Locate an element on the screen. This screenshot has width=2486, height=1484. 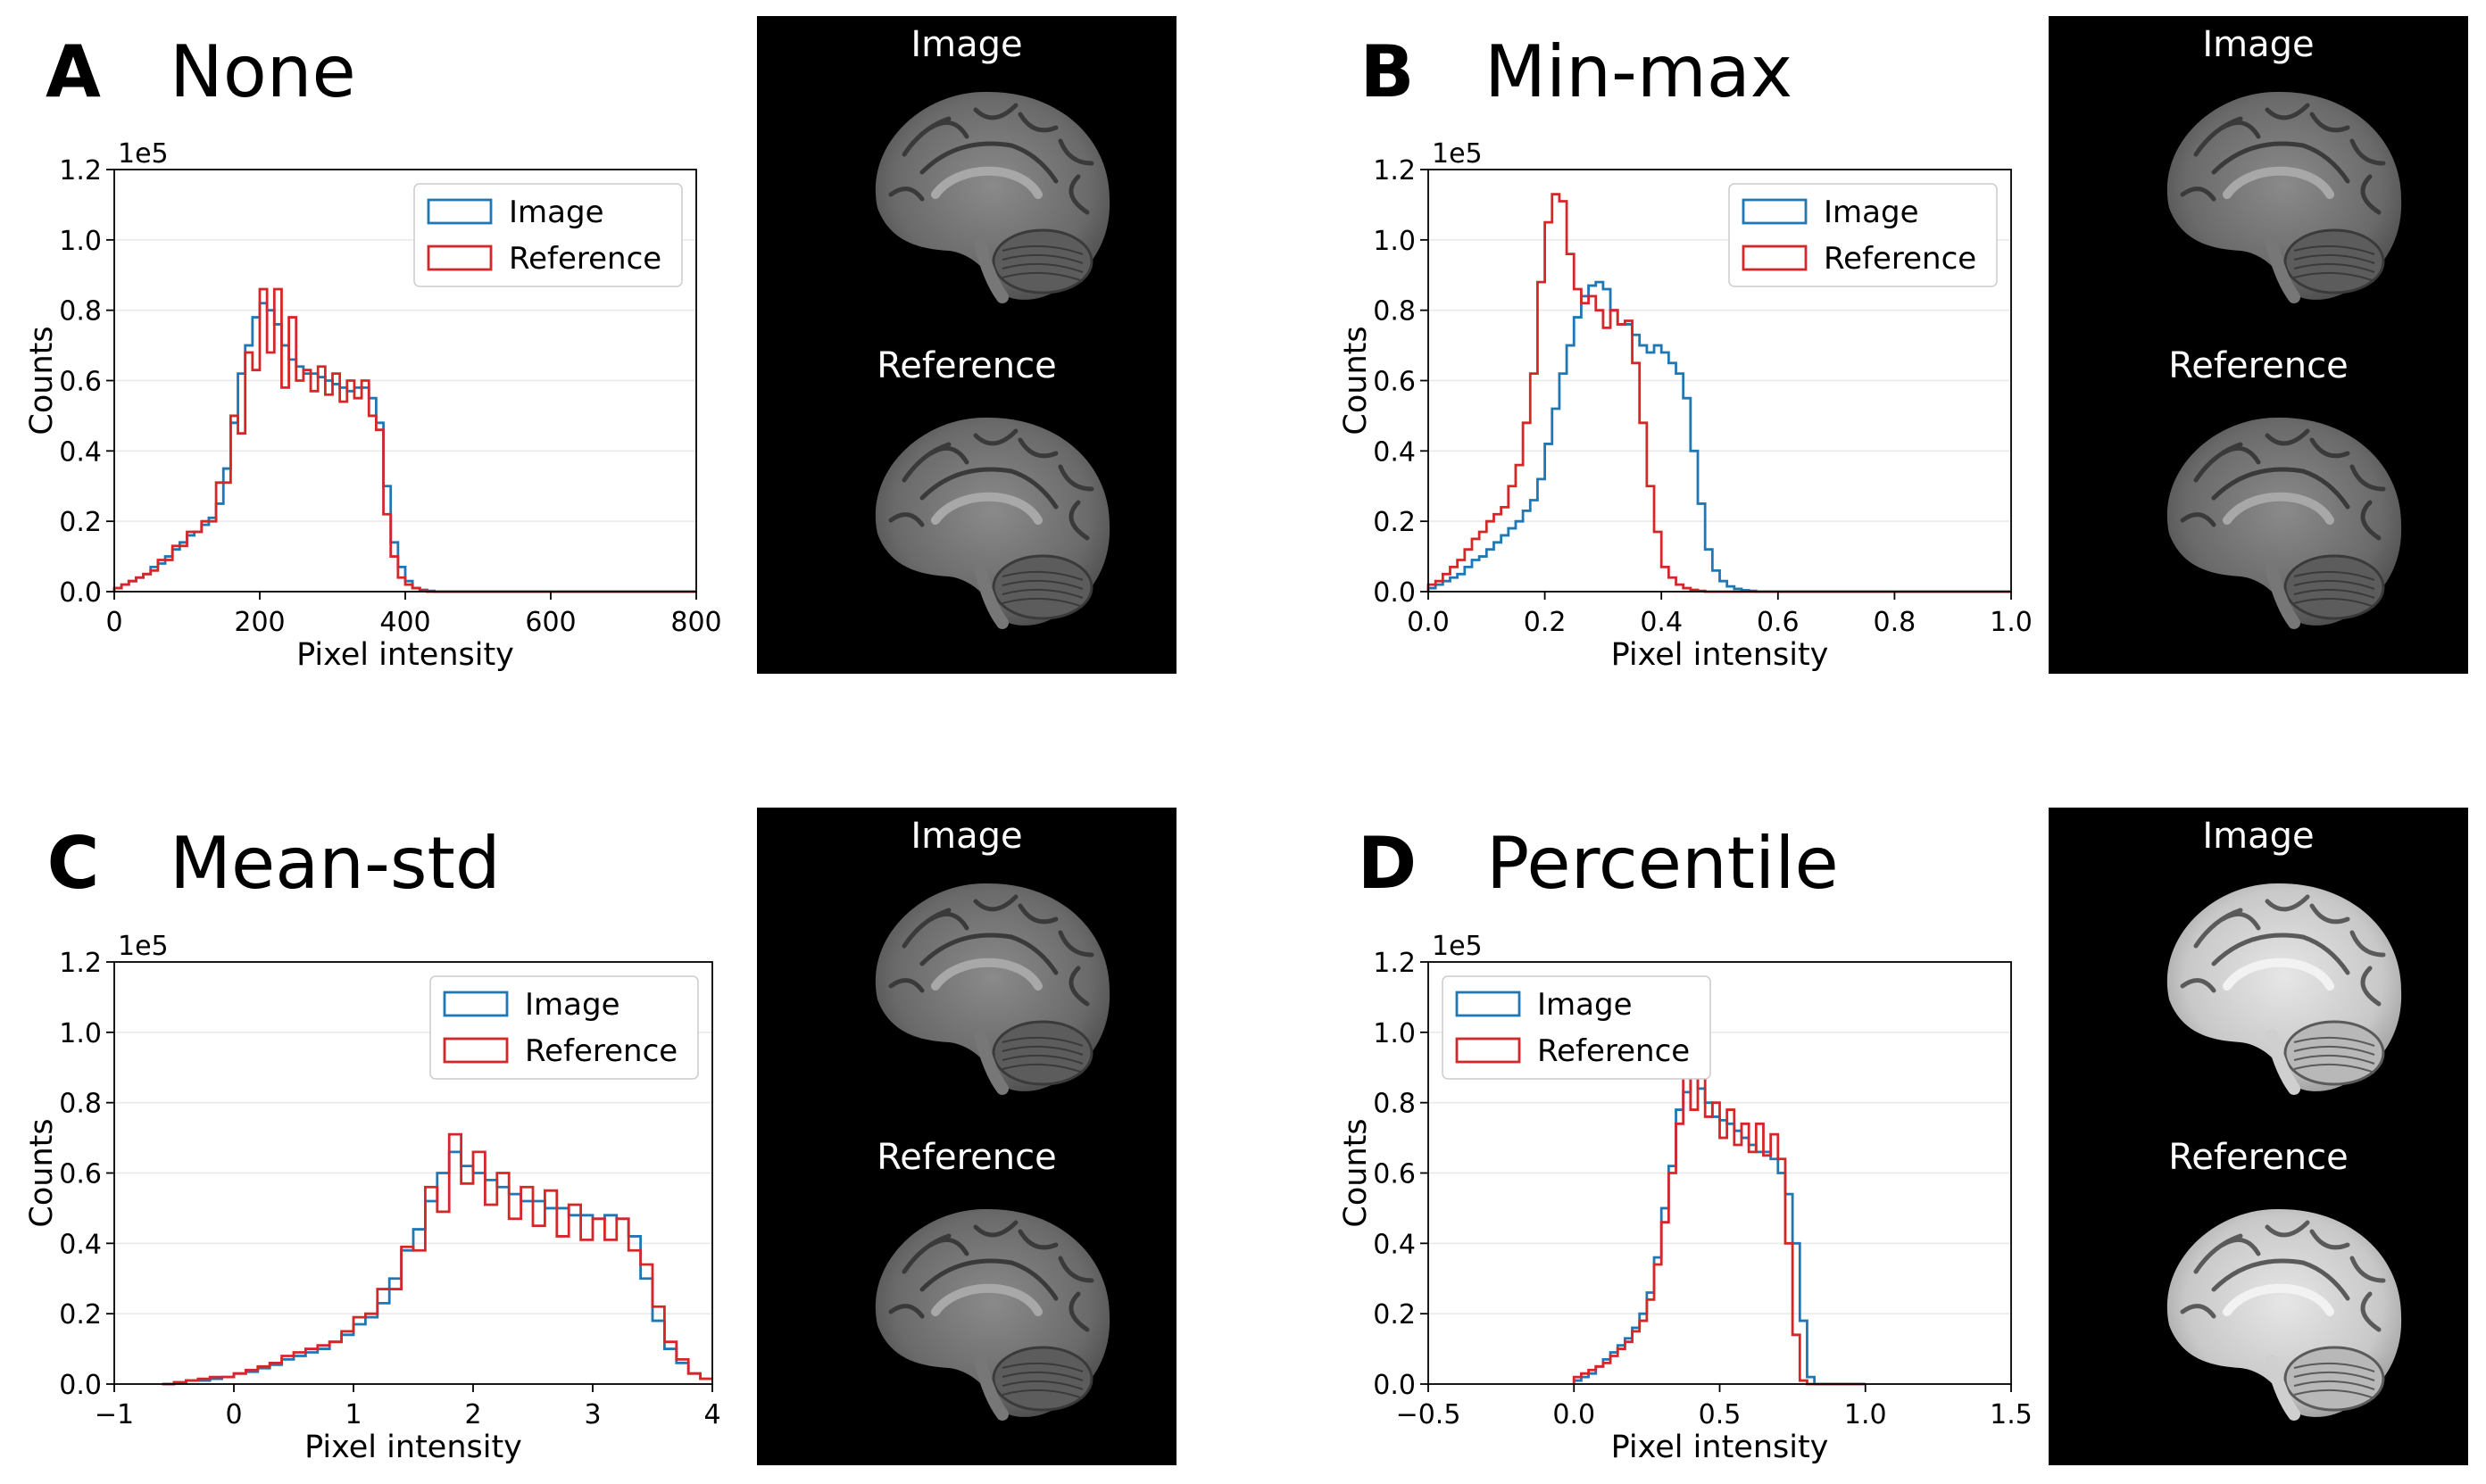
x-tick-label: 0.8 is located at coordinates (1895, 622).